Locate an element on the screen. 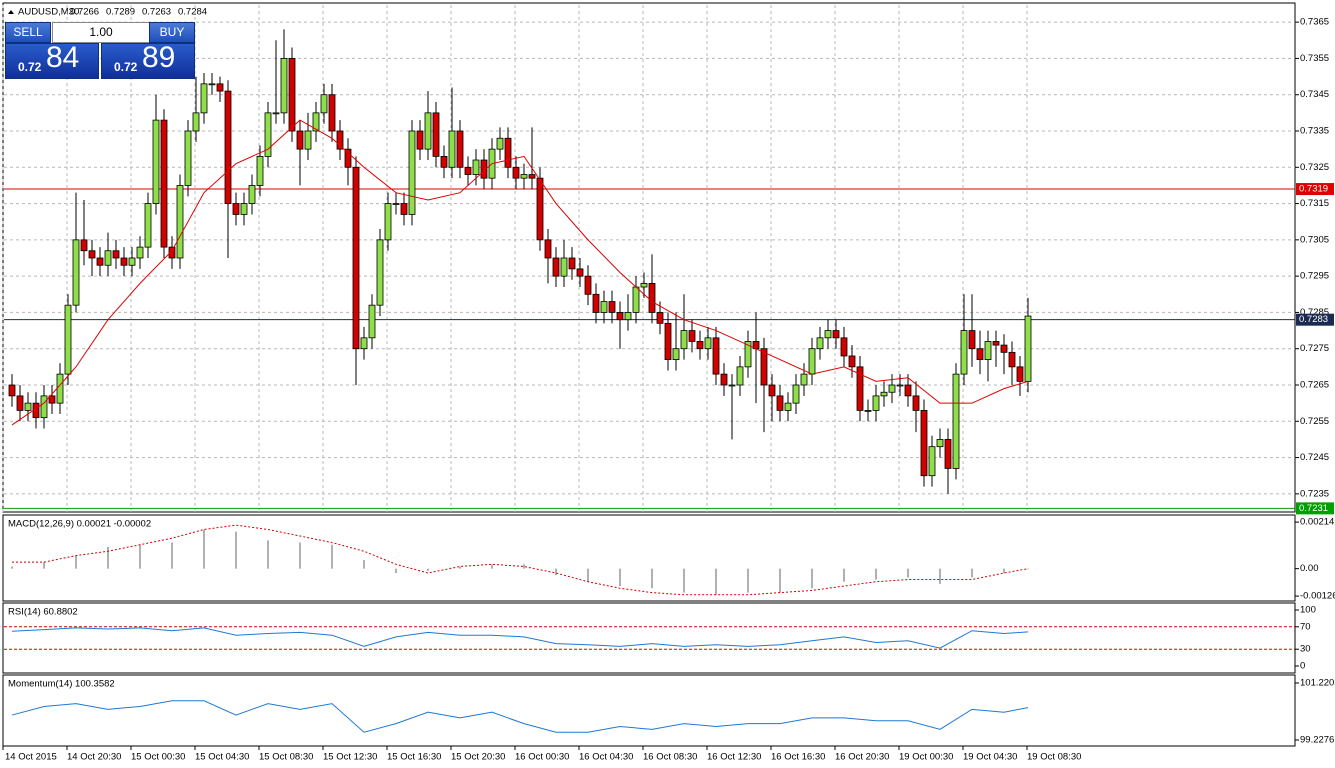 This screenshot has width=1335, height=768. x-tick-label: 14 Oct 2015 is located at coordinates (31, 757).